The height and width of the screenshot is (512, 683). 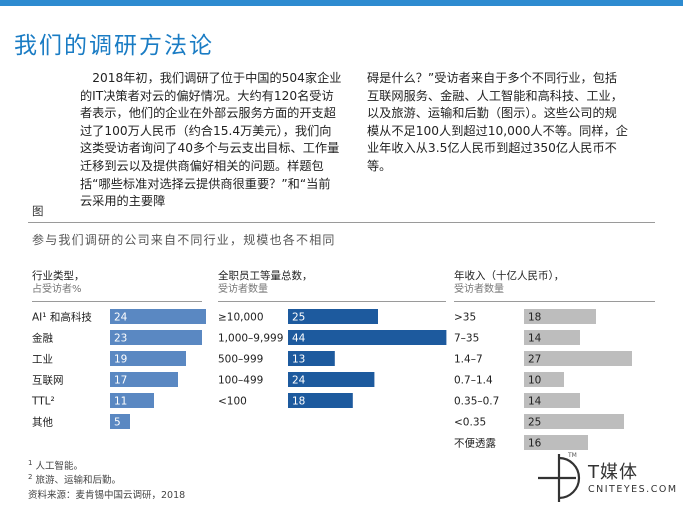 I want to click on footnote-1-mark: 1, so click(x=30, y=462).